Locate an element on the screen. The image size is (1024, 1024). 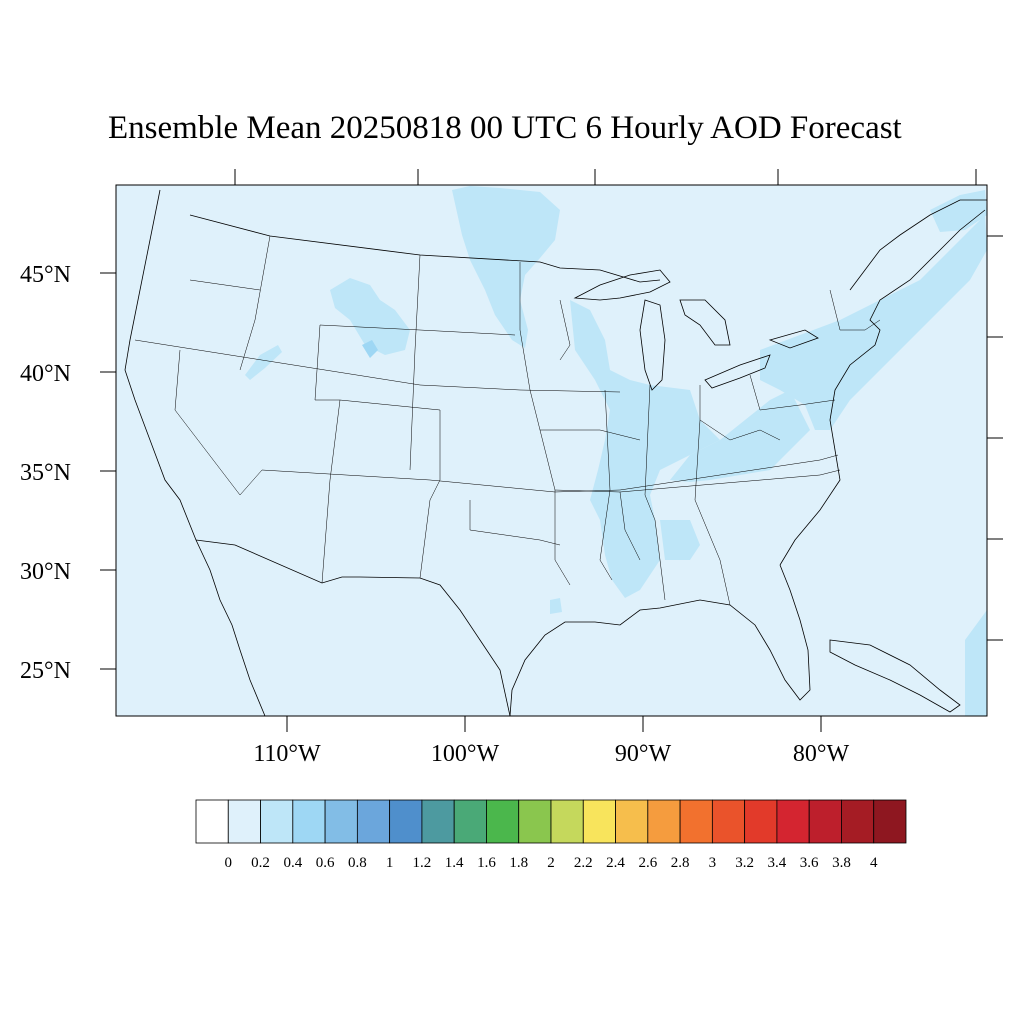
lat-label-25: 25°N is located at coordinates (45, 671).